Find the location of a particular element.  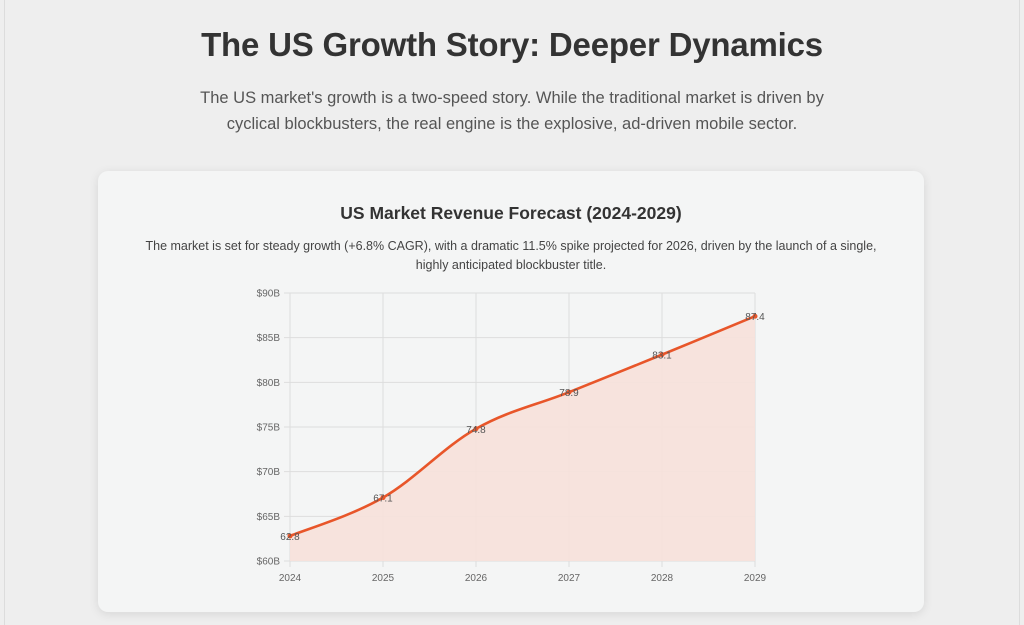

x-tick-label: 2024 is located at coordinates (290, 578).